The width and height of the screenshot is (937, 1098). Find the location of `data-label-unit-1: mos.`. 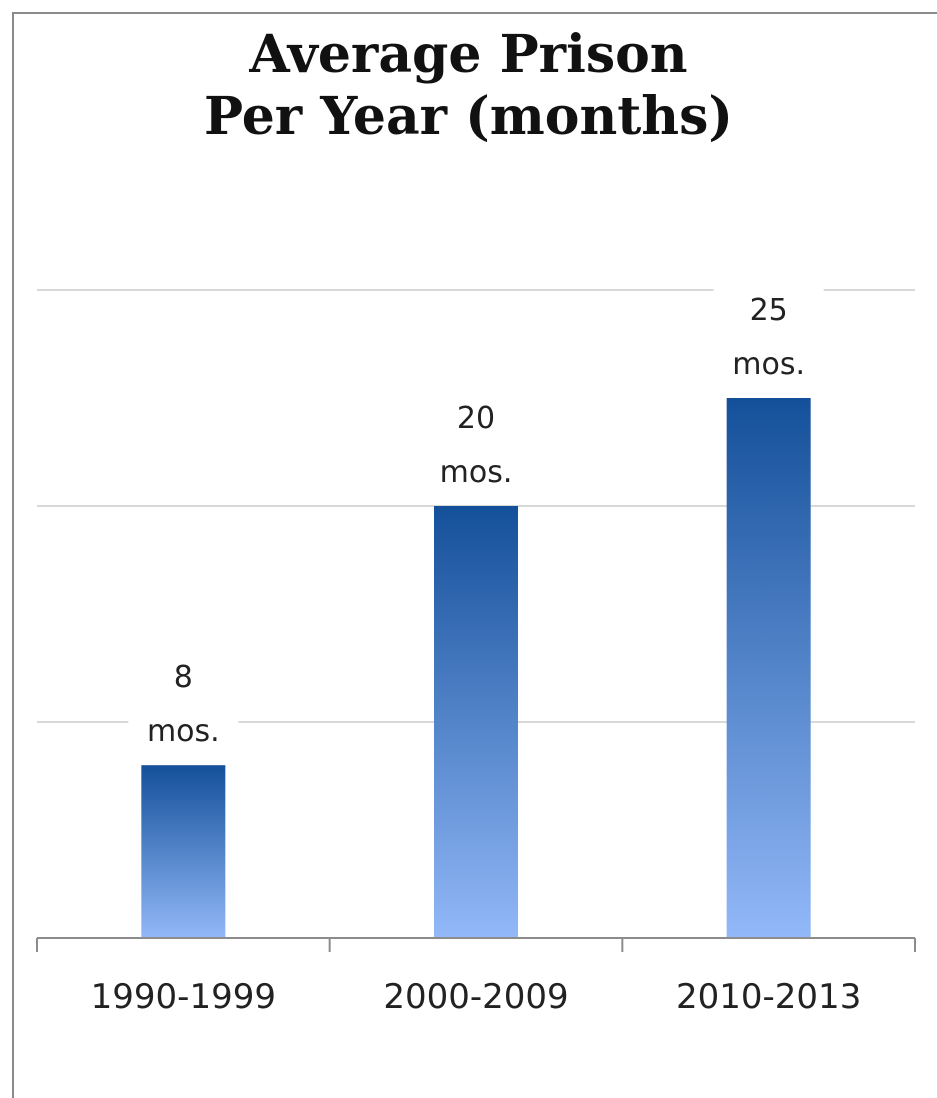

data-label-unit-1: mos. is located at coordinates (476, 472).